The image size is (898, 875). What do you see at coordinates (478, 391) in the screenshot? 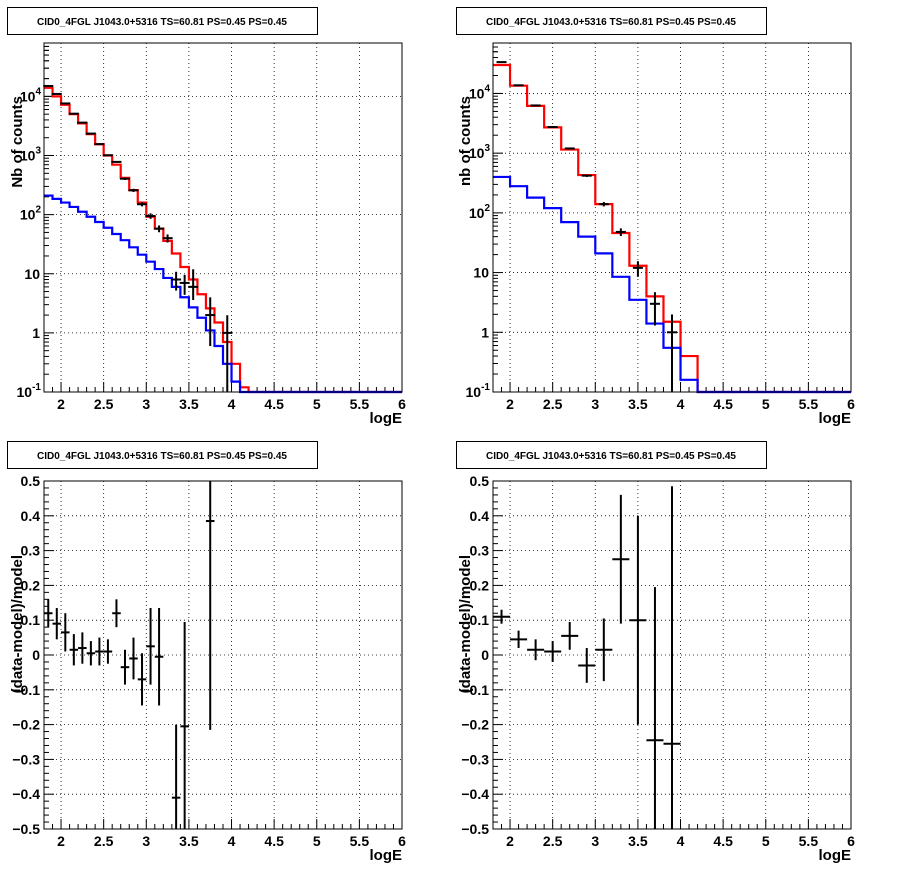
I see `y-tick-label: 10⁻¹` at bounding box center [478, 391].